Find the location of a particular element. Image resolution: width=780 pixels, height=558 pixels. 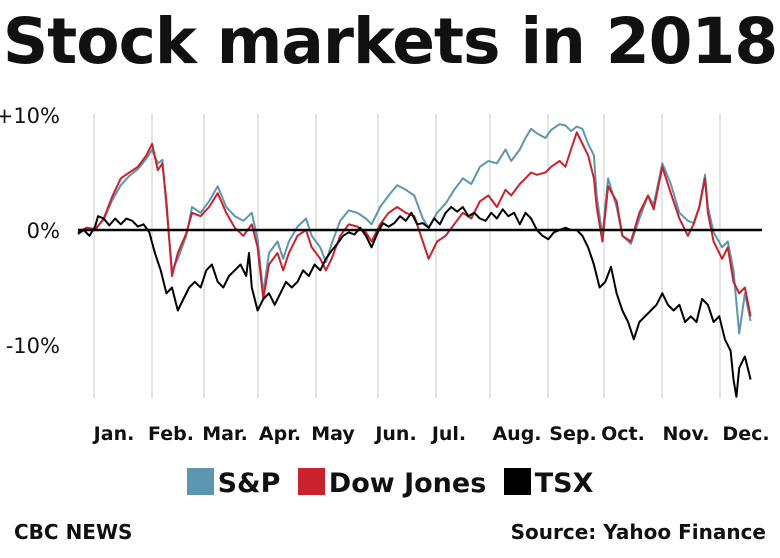

source-credit: Source: Yahoo Finance is located at coordinates (638, 532).